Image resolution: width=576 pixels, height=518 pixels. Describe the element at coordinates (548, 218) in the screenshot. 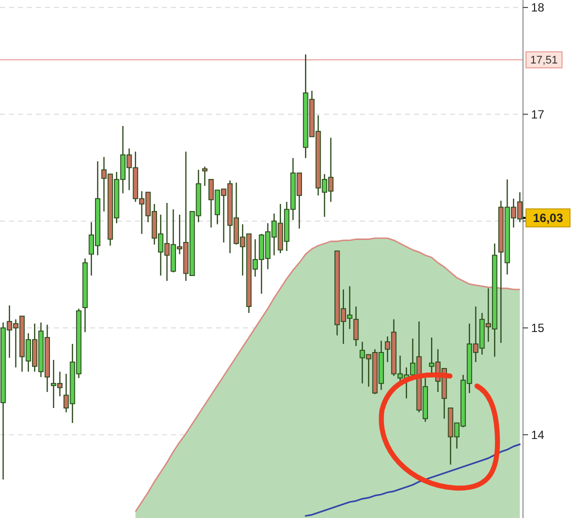

I see `annotation: 16,03` at that location.